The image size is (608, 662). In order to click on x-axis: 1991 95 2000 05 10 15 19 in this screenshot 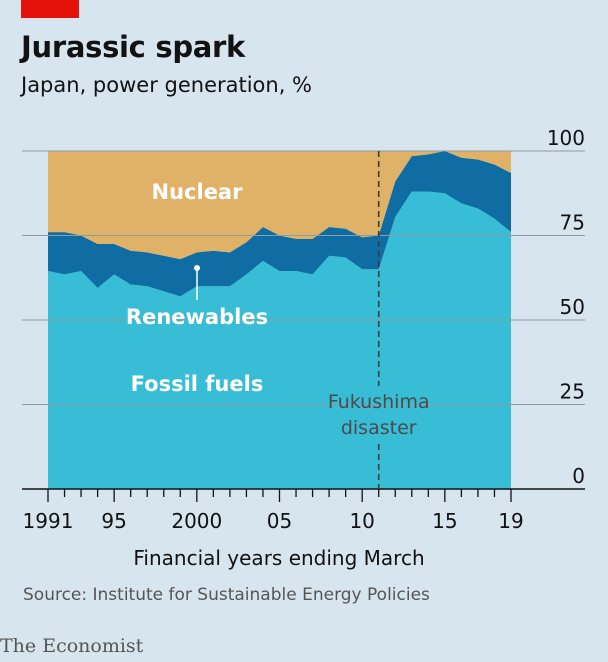, I will do `click(273, 511)`.